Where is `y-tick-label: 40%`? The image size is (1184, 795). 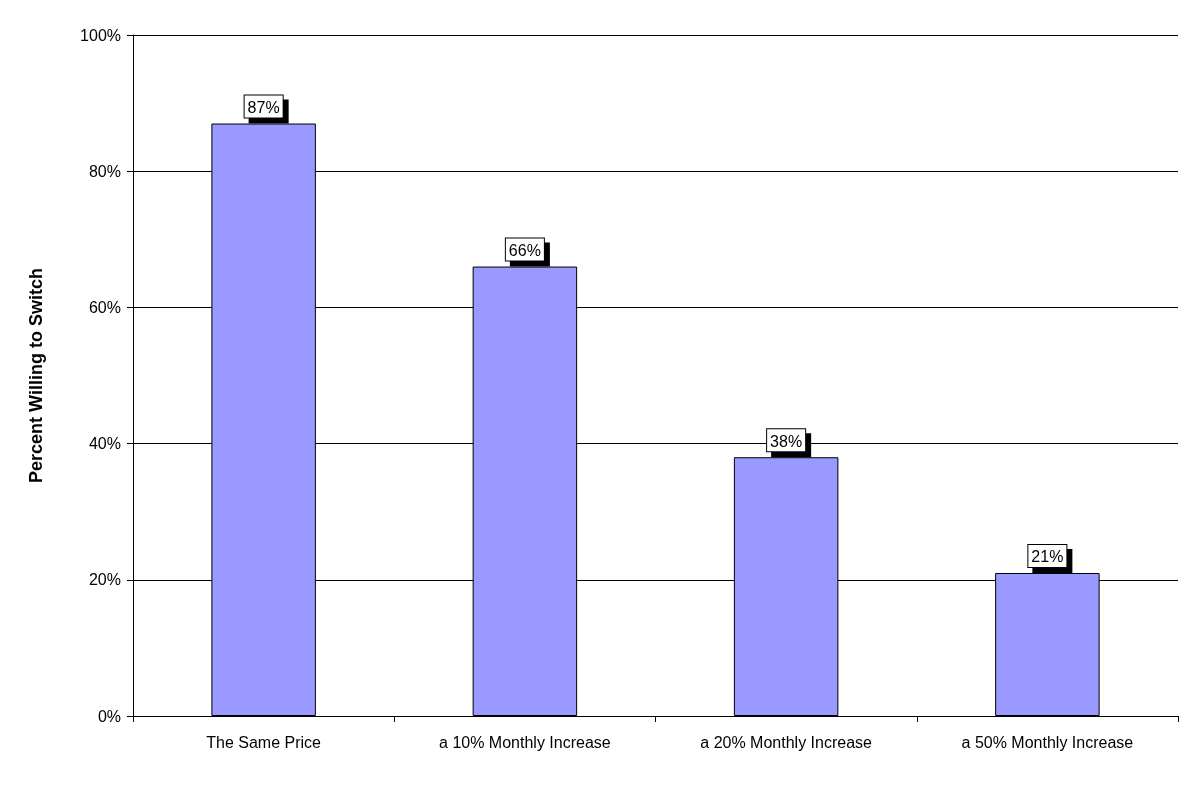 y-tick-label: 40% is located at coordinates (104, 444).